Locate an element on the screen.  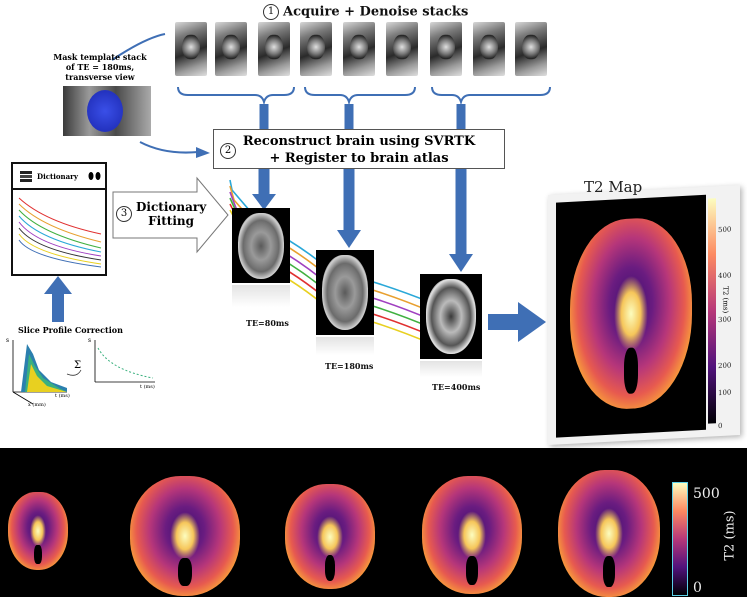
t2map-image is located at coordinates (631, 316).